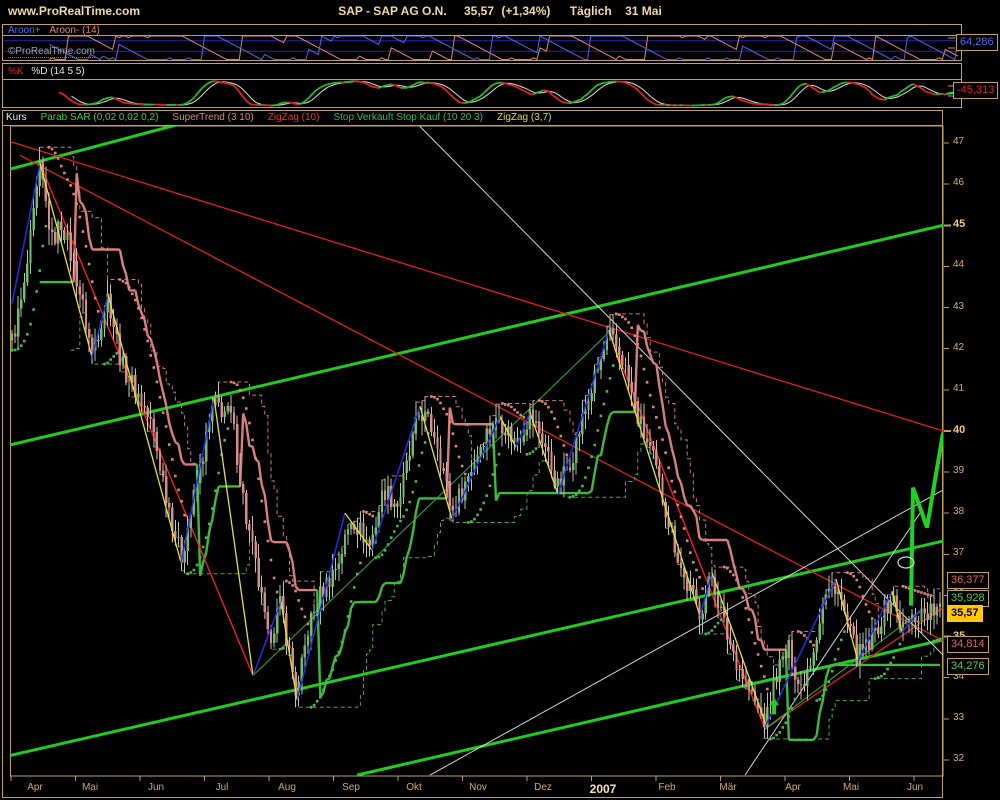 This screenshot has height=800, width=1000. Describe the element at coordinates (968, 580) in the screenshot. I see `indicator-price-marker: 36,377` at that location.